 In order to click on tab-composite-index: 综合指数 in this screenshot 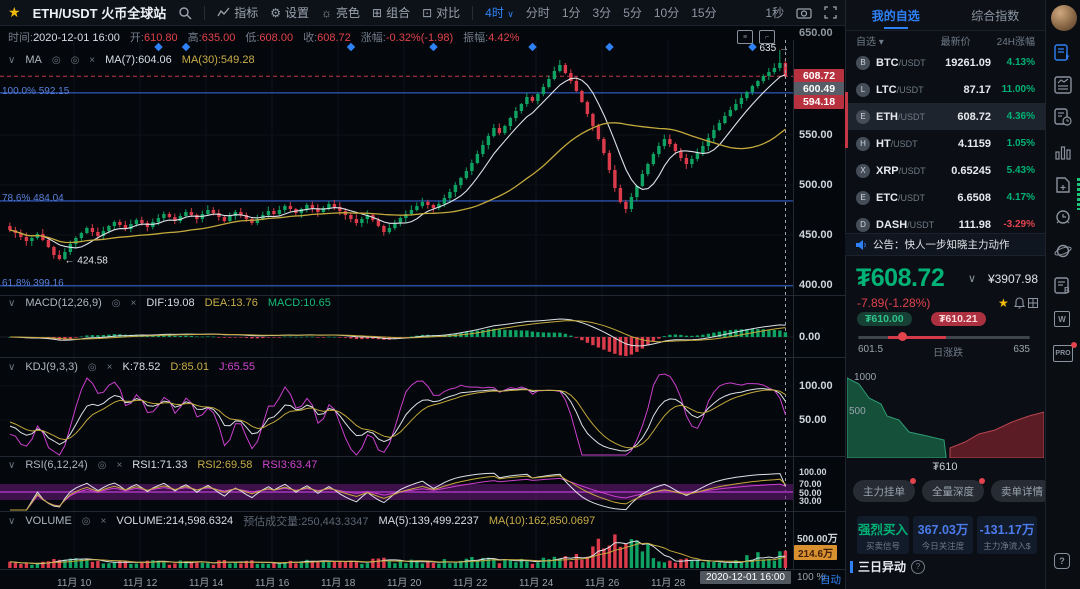, I will do `click(995, 15)`.